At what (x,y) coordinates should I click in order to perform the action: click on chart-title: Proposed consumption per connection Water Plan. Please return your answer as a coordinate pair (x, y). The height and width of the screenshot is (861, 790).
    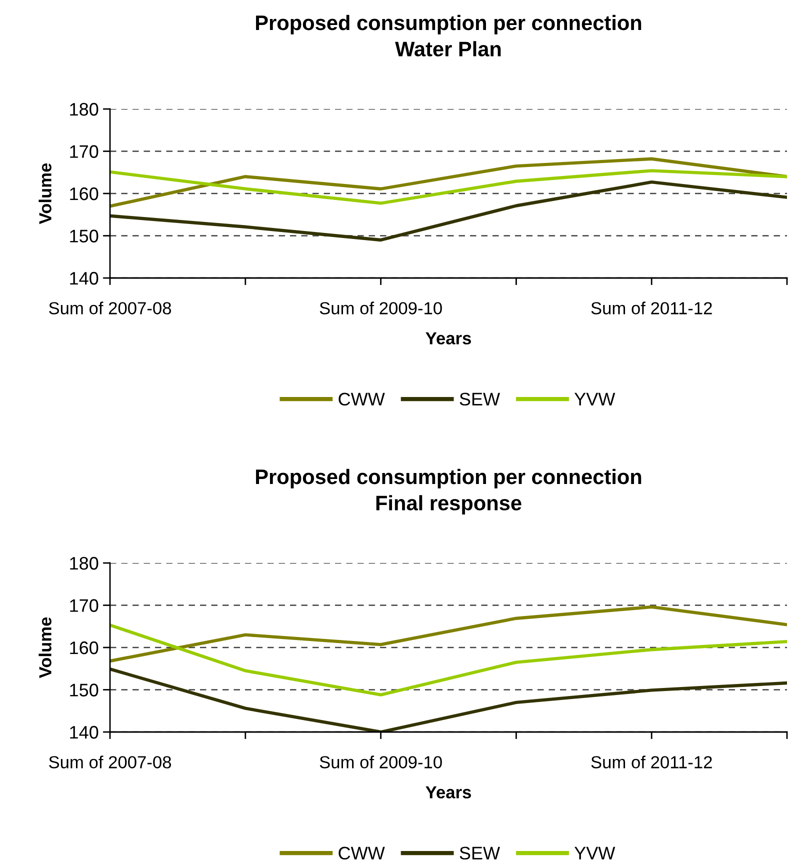
    Looking at the image, I should click on (449, 35).